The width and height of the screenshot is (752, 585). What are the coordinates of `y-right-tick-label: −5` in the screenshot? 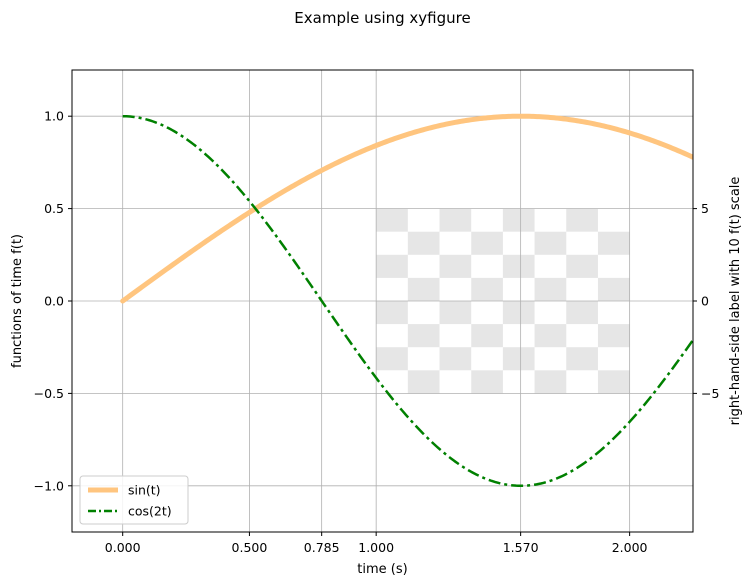 It's located at (710, 393).